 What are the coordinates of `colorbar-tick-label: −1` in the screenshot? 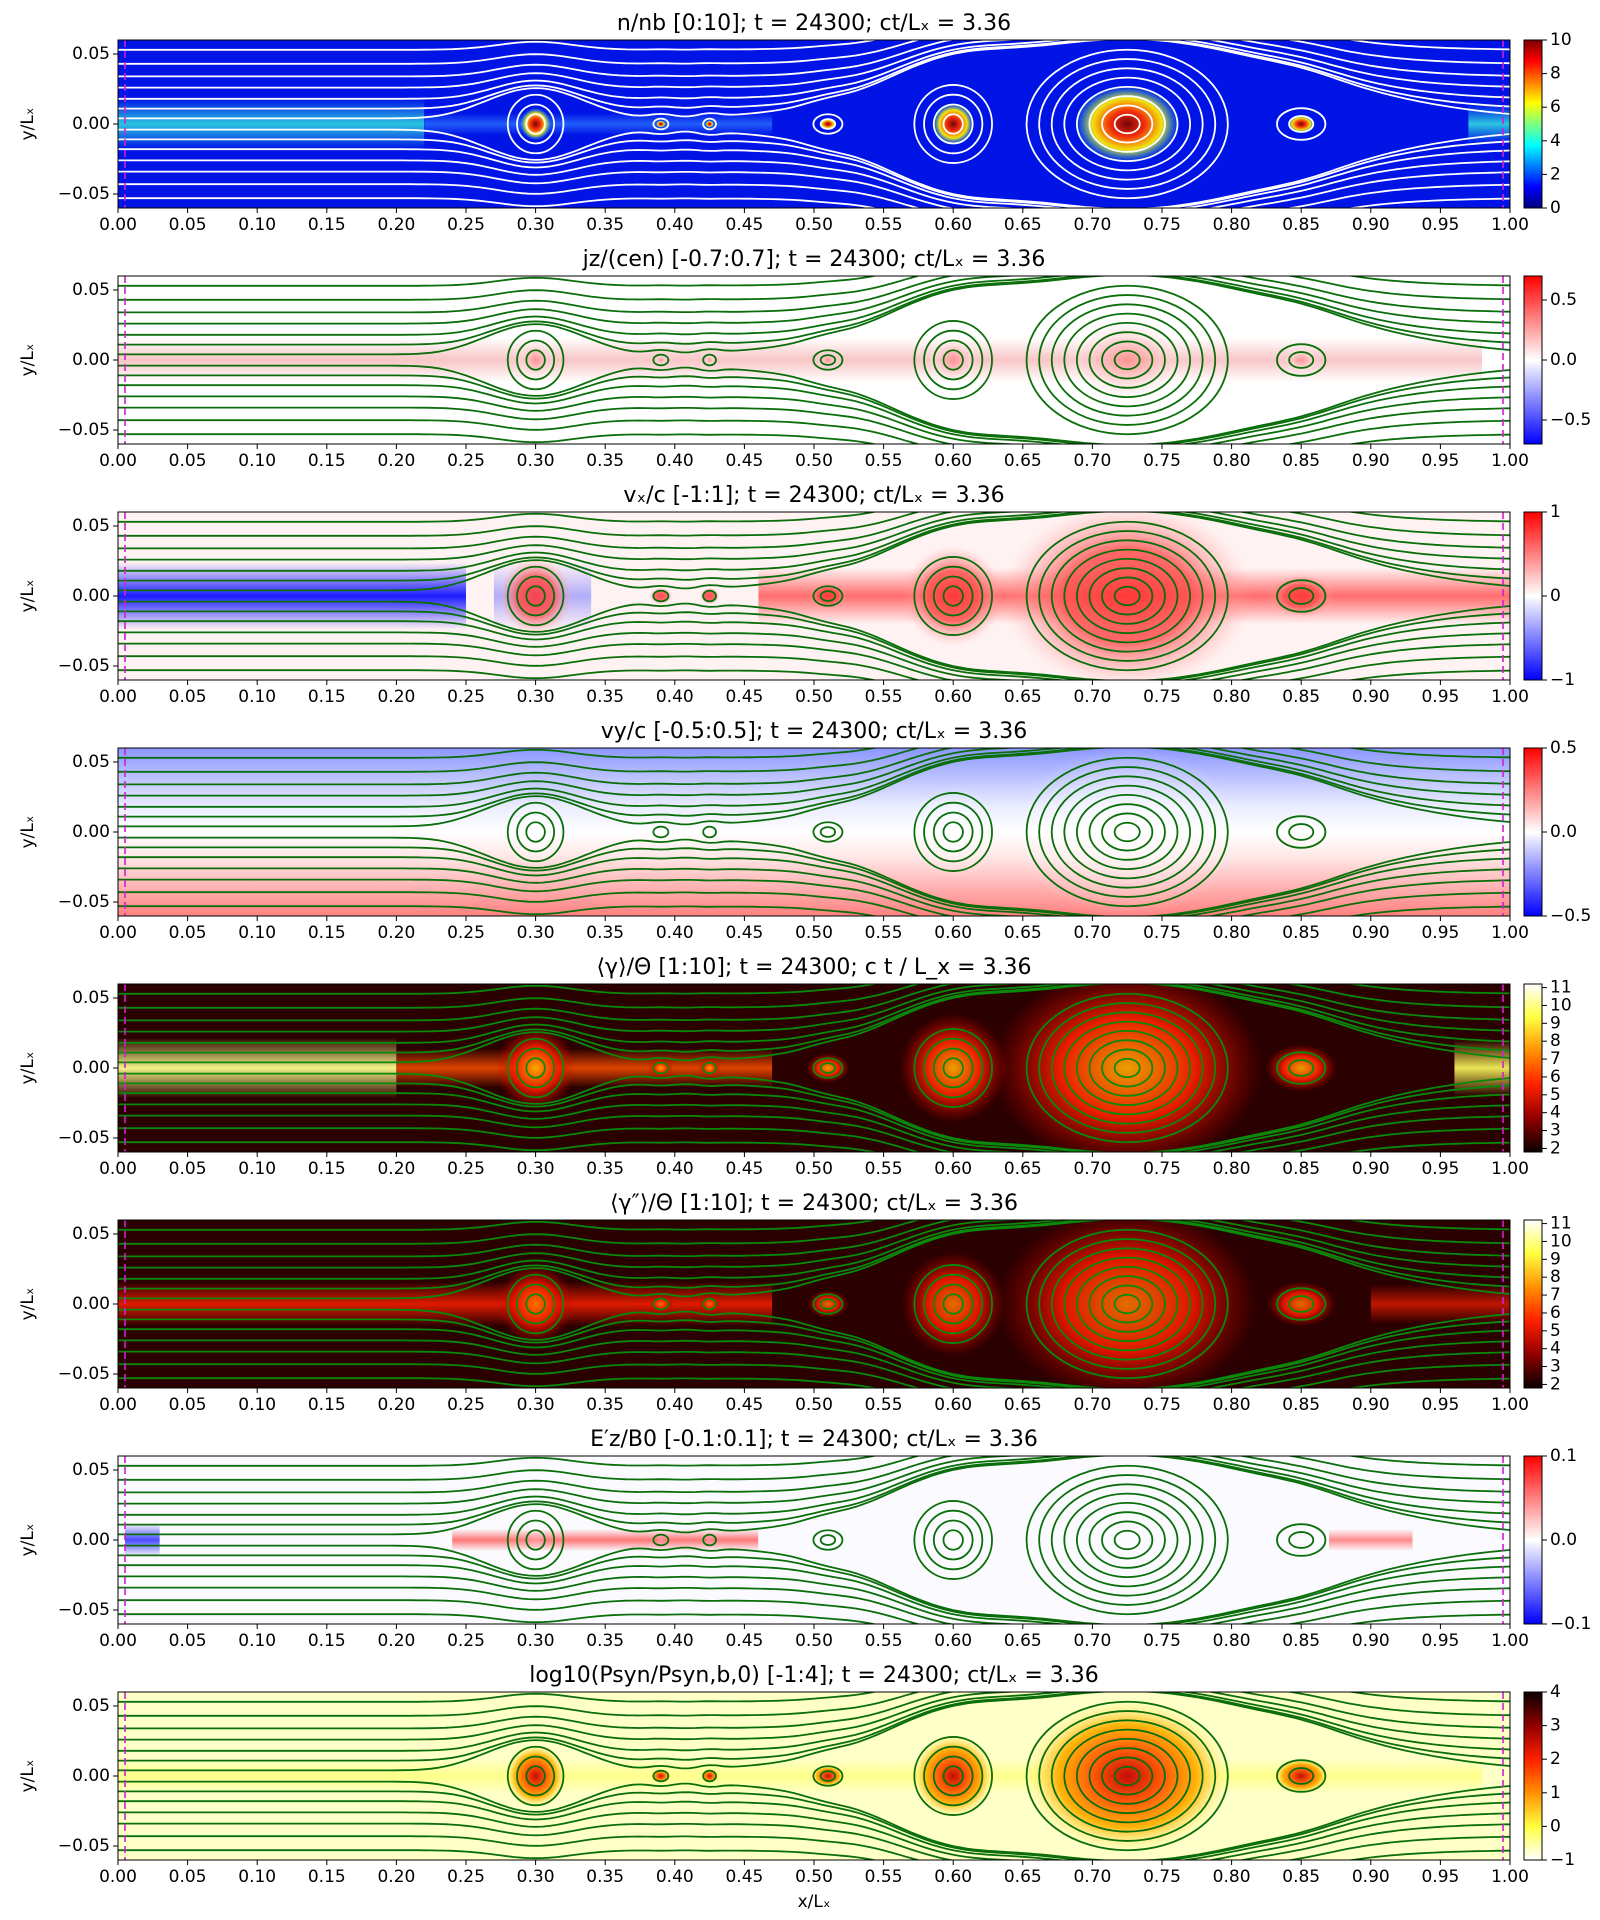 It's located at (1562, 1860).